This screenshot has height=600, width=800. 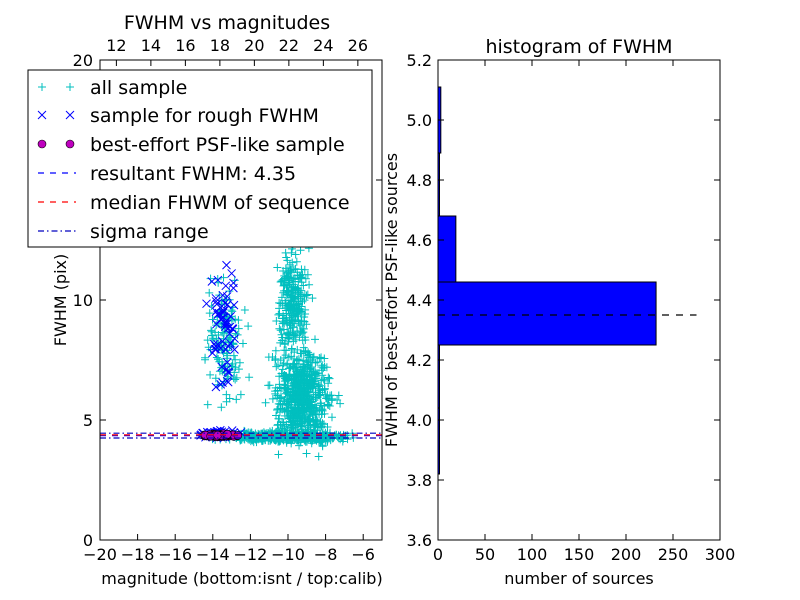 I want to click on legend-entry: sample for rough FWHM, so click(x=178, y=116).